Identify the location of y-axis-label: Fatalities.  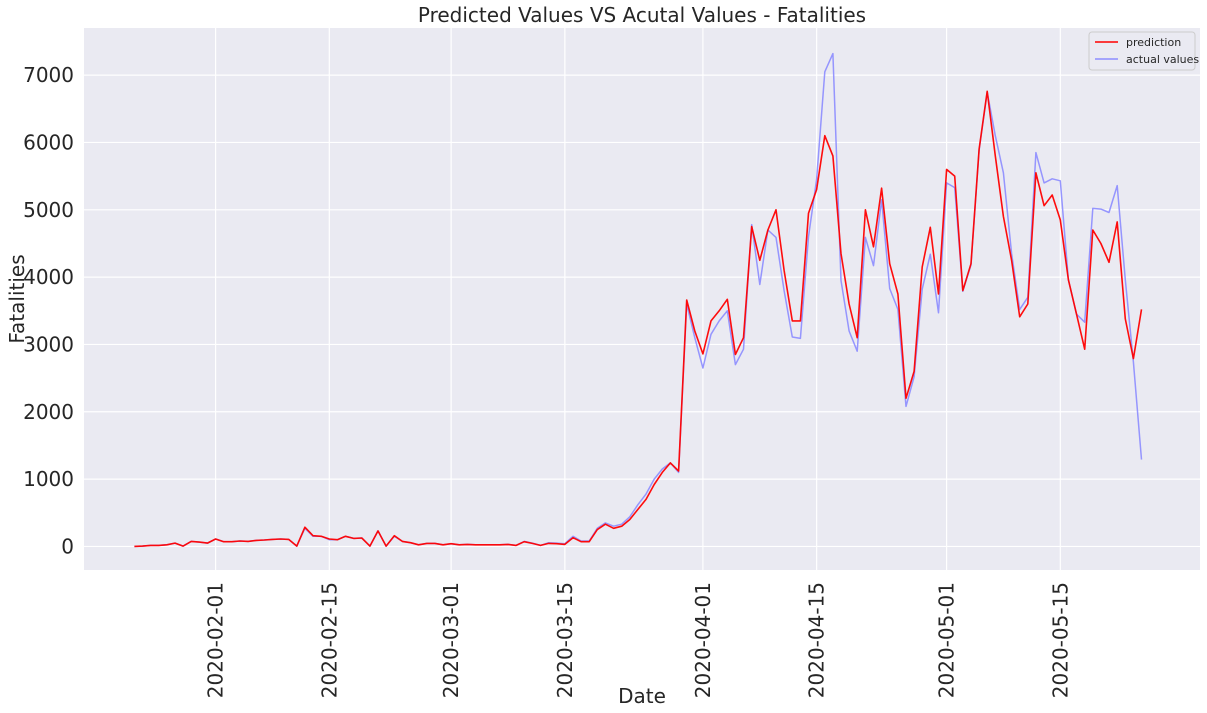
(17, 298).